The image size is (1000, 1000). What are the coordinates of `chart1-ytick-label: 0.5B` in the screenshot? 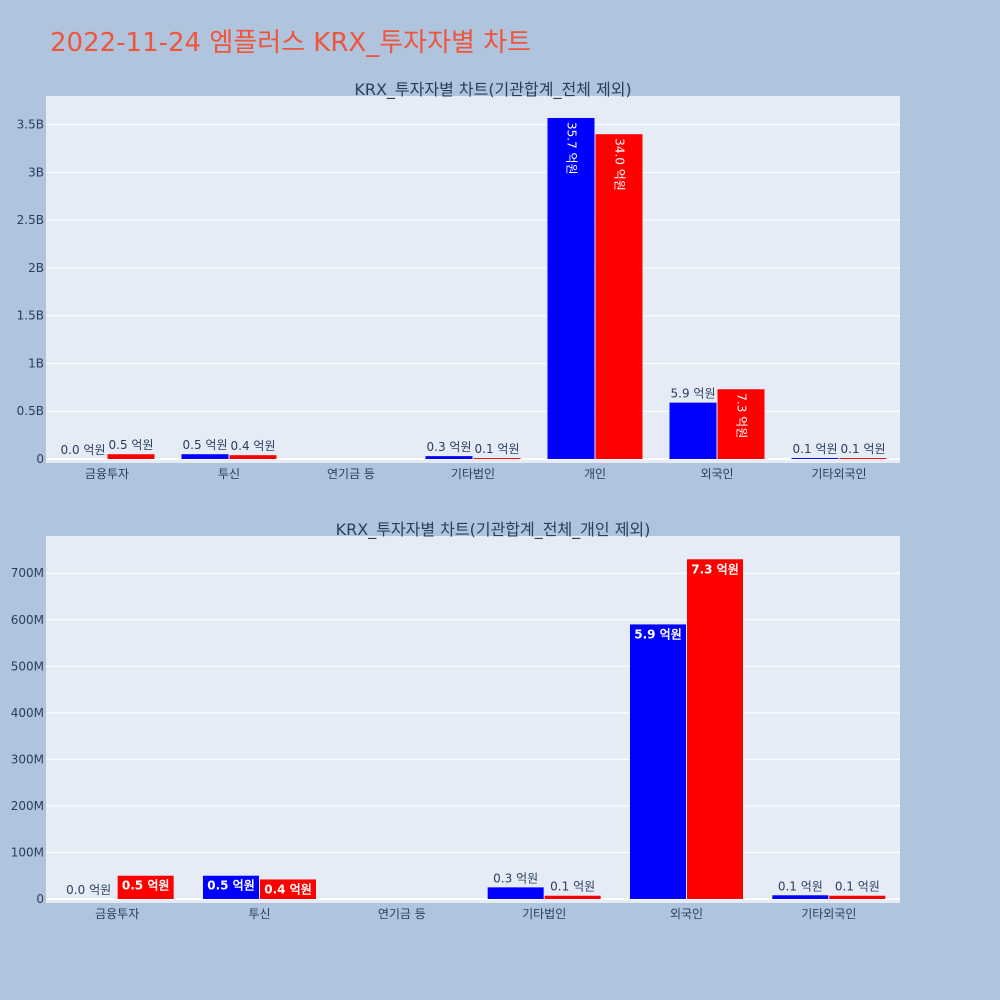 It's located at (30, 411).